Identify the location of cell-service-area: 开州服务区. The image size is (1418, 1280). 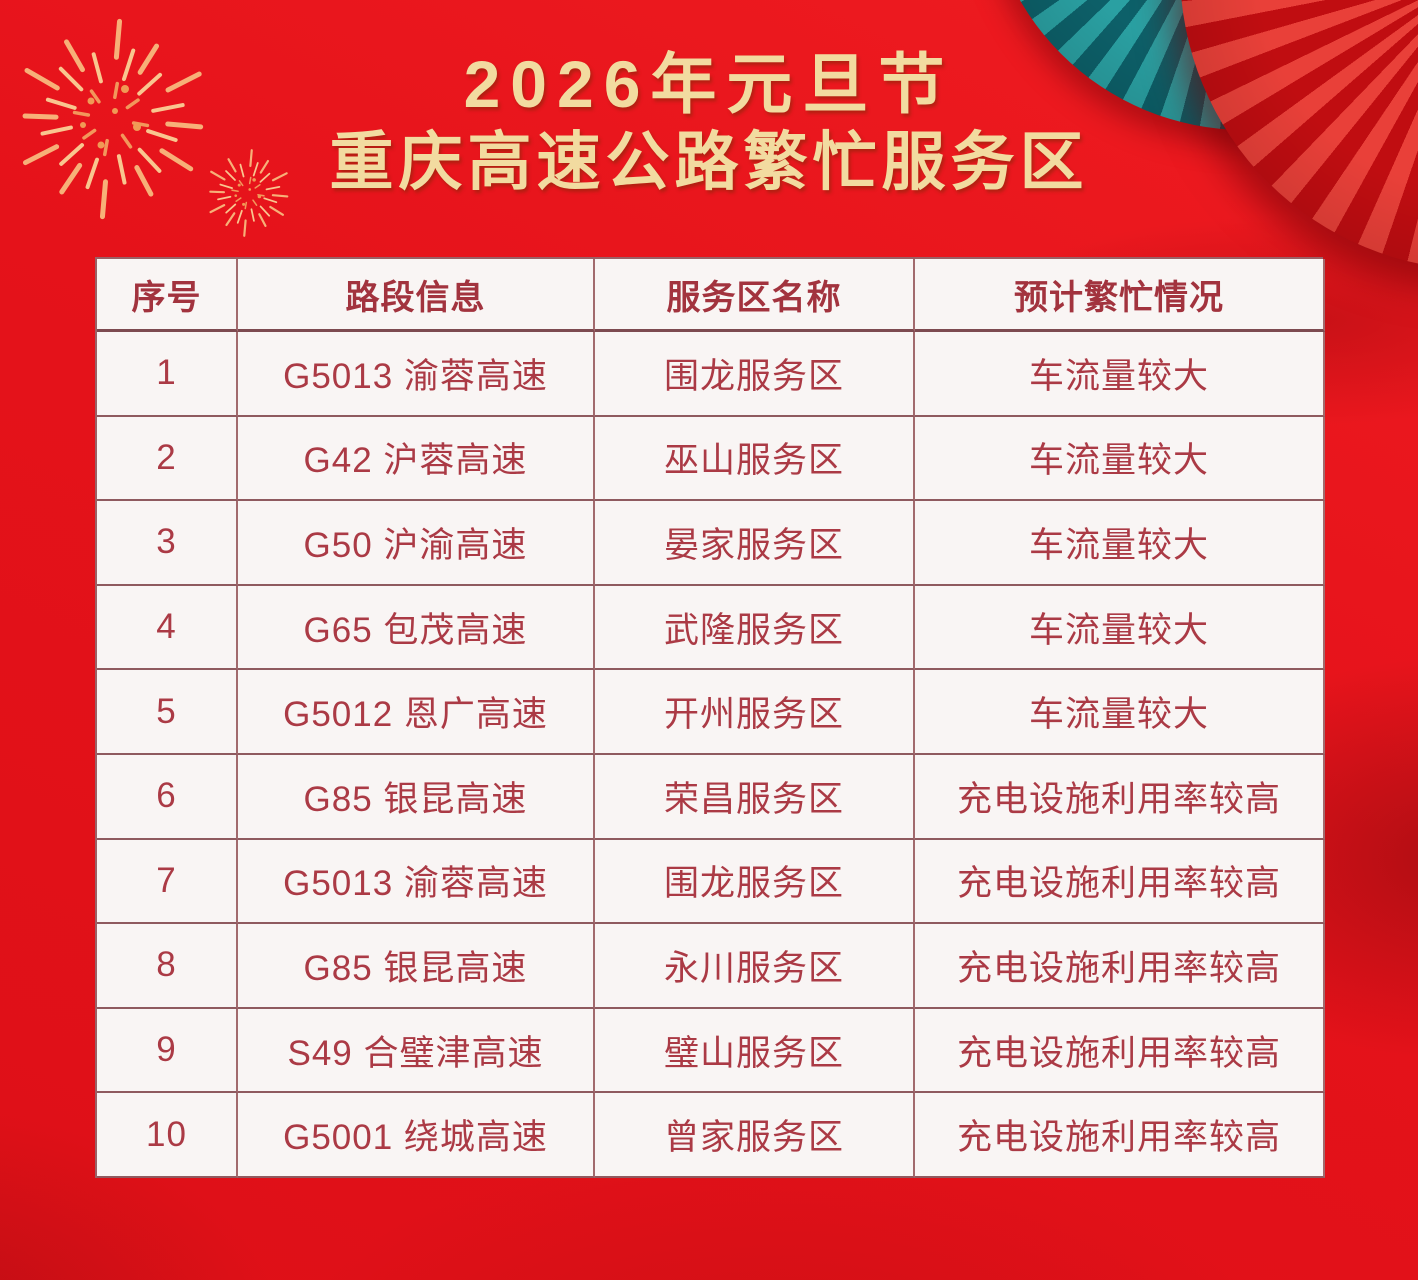
(755, 712).